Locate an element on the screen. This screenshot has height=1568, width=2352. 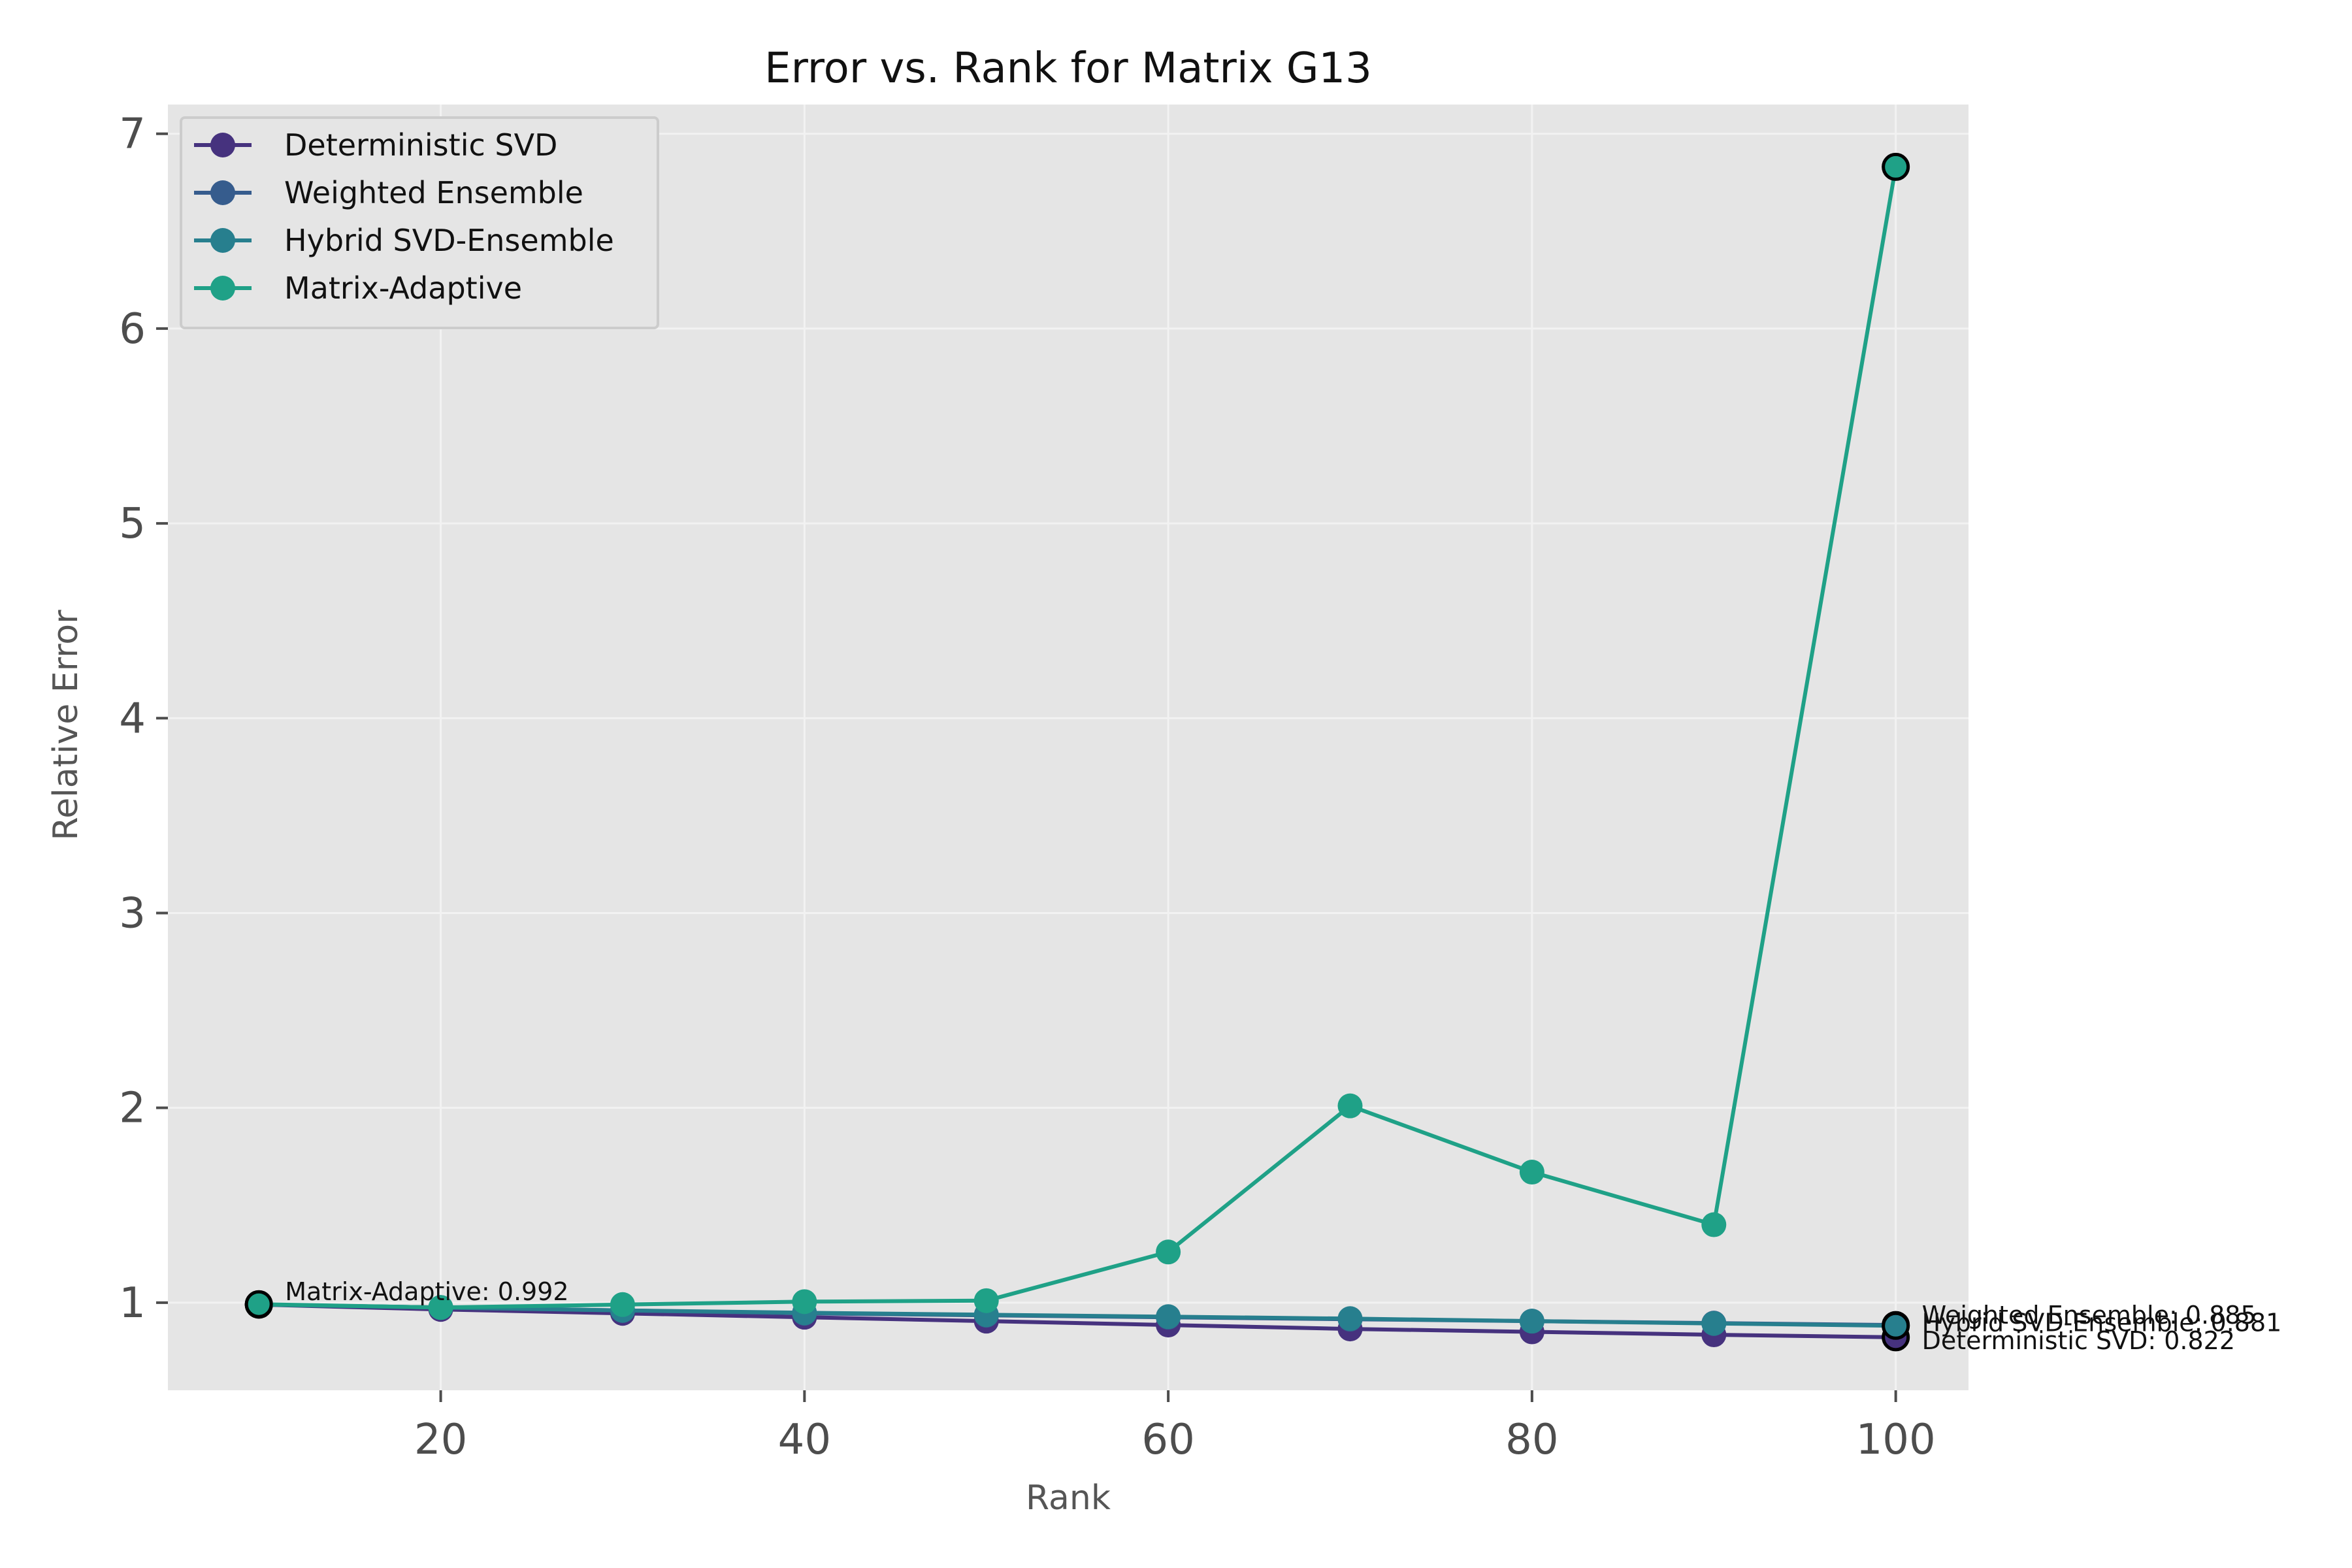
legend-item-hybrid-svd-ensemble: Hybrid SVD-Ensemble is located at coordinates (404, 240).